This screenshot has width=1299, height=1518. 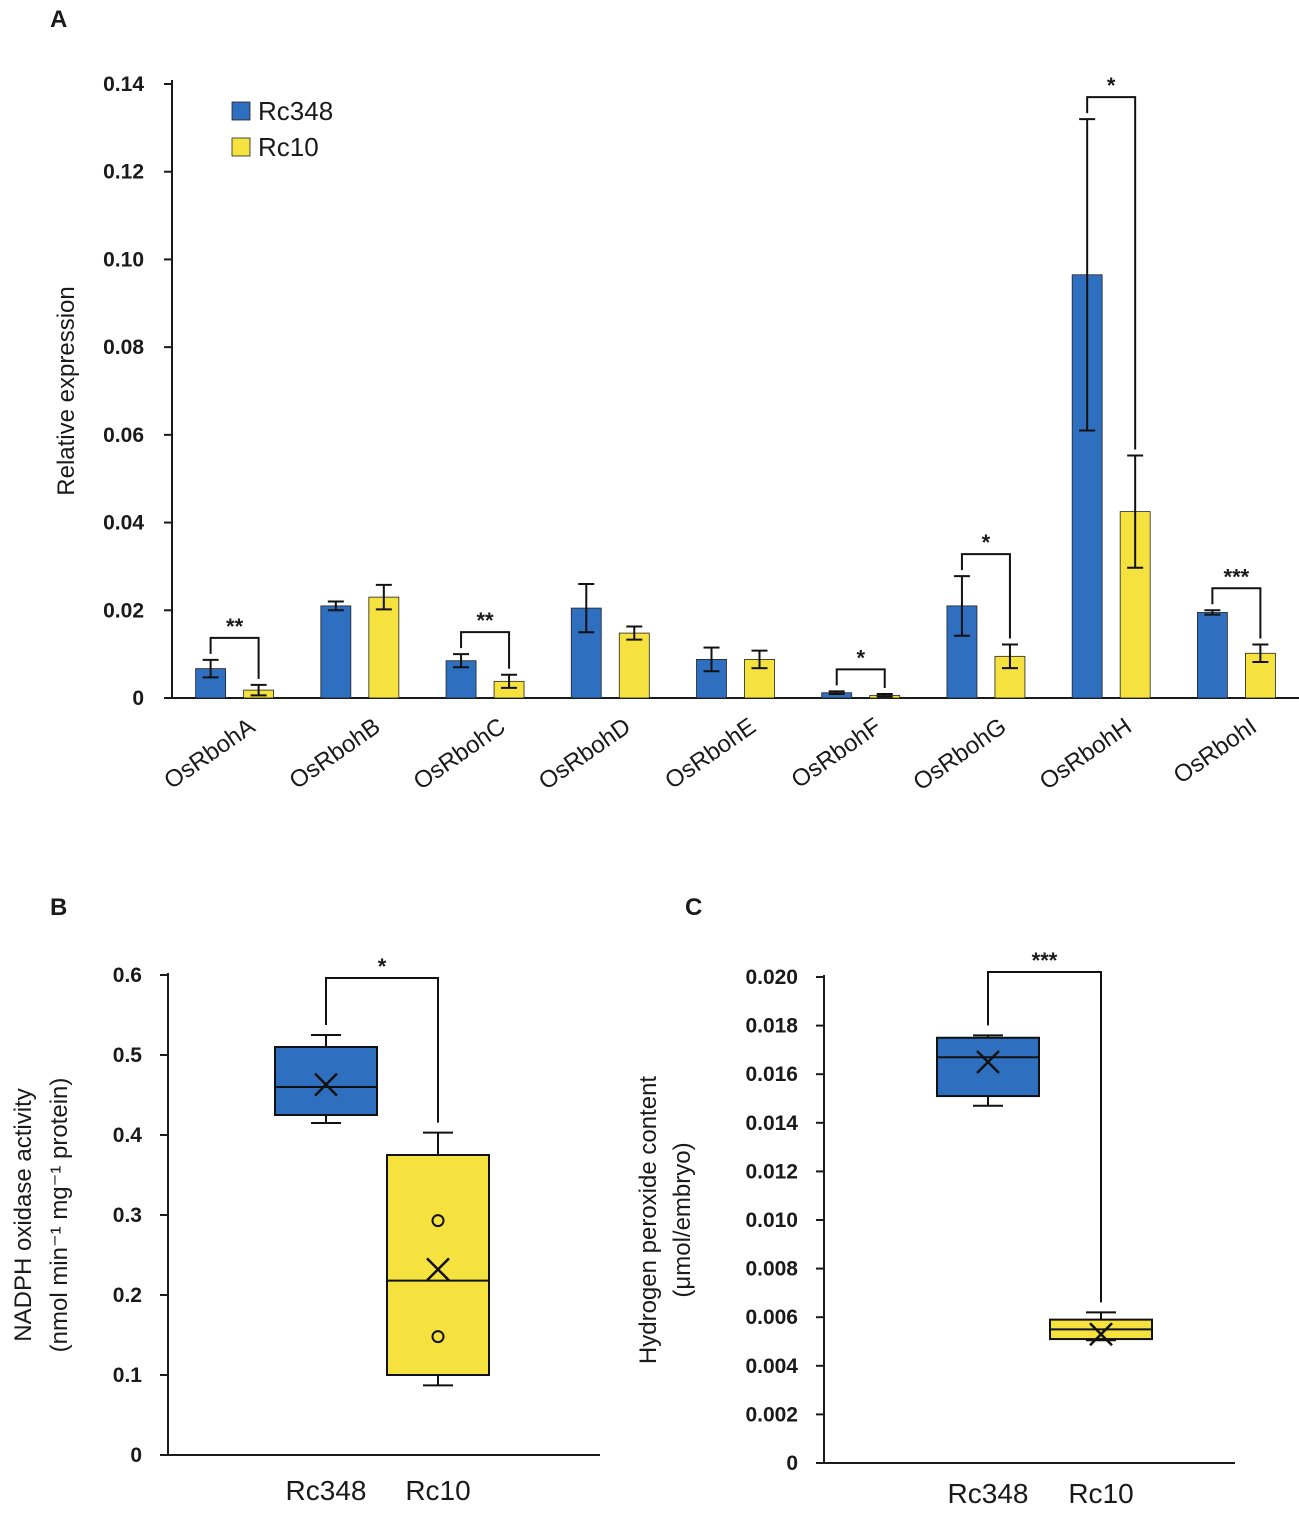 What do you see at coordinates (23, 1214) in the screenshot?
I see `y-axis-title: NADPH oxidase activity` at bounding box center [23, 1214].